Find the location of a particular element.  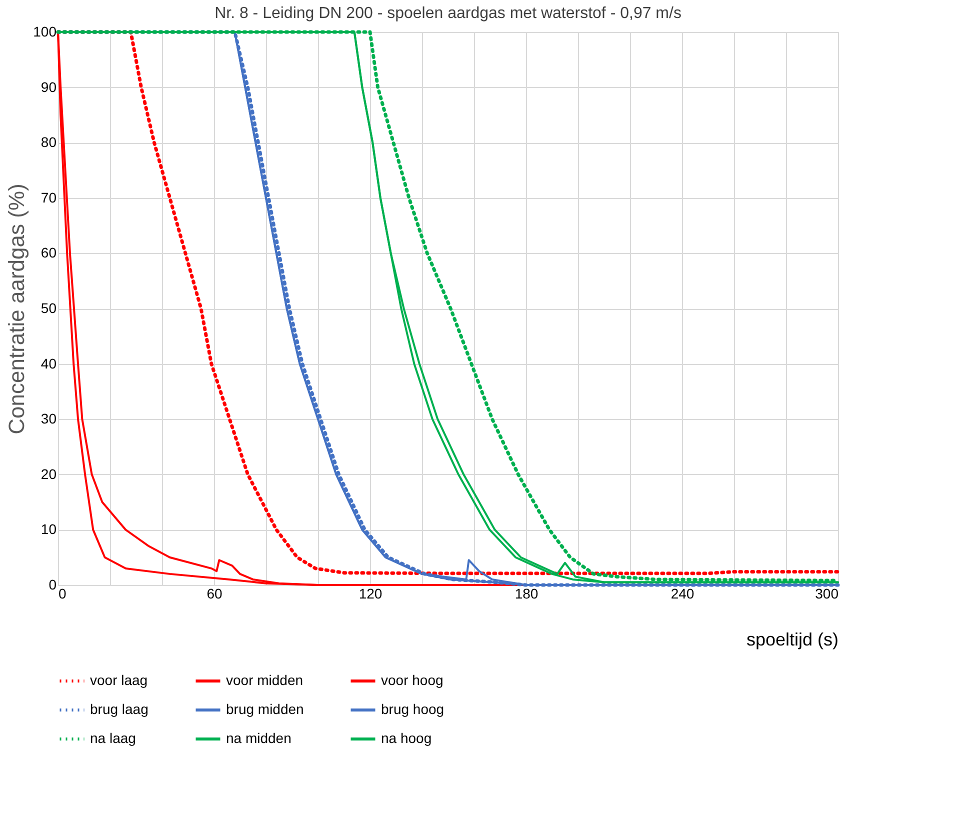

y-tick-label: 70 is located at coordinates (48, 197).